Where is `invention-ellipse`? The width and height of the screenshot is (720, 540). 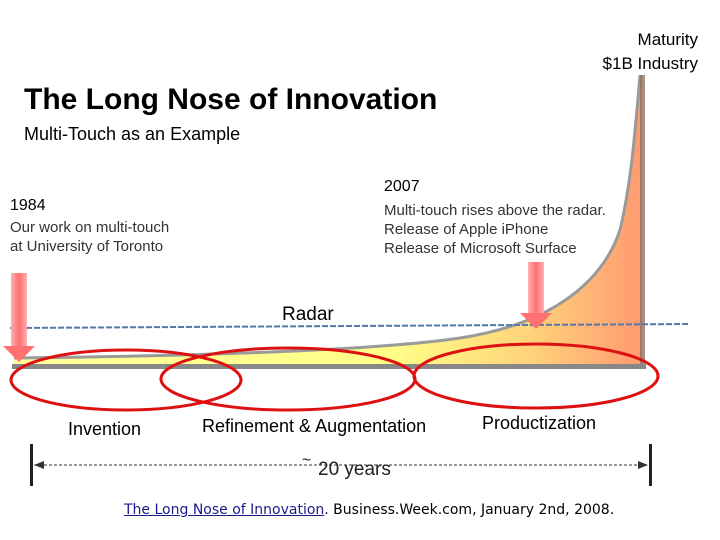 invention-ellipse is located at coordinates (126, 380).